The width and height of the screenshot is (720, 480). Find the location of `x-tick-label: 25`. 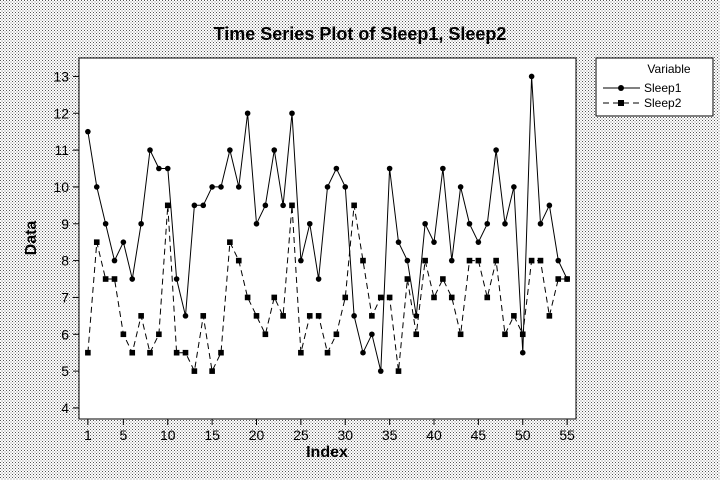

x-tick-label: 25 is located at coordinates (301, 435).